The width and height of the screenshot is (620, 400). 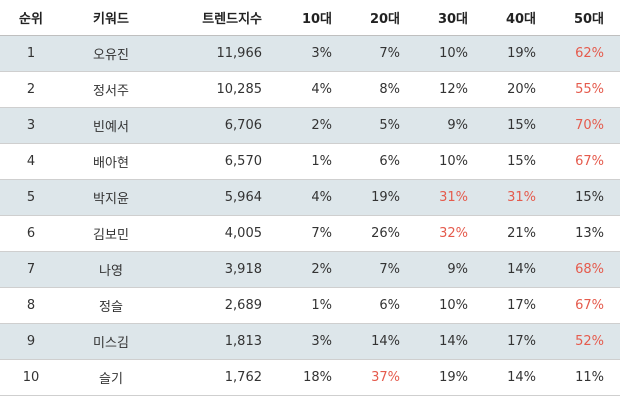 What do you see at coordinates (31, 233) in the screenshot?
I see `rank-cell: 6` at bounding box center [31, 233].